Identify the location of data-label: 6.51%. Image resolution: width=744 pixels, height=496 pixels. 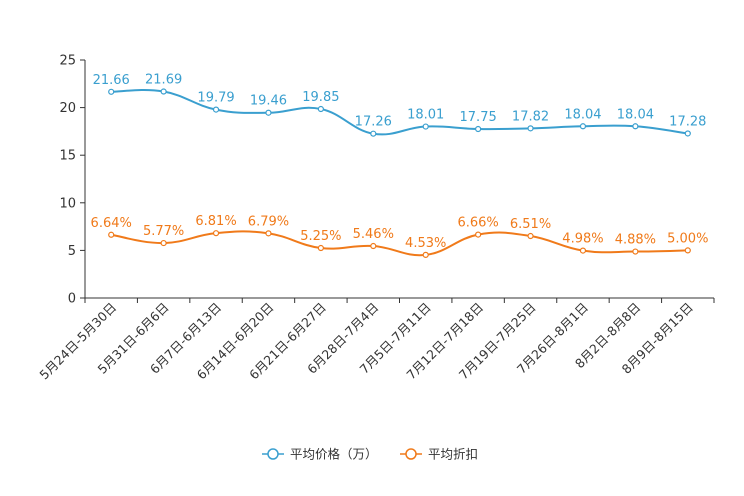
(530, 224).